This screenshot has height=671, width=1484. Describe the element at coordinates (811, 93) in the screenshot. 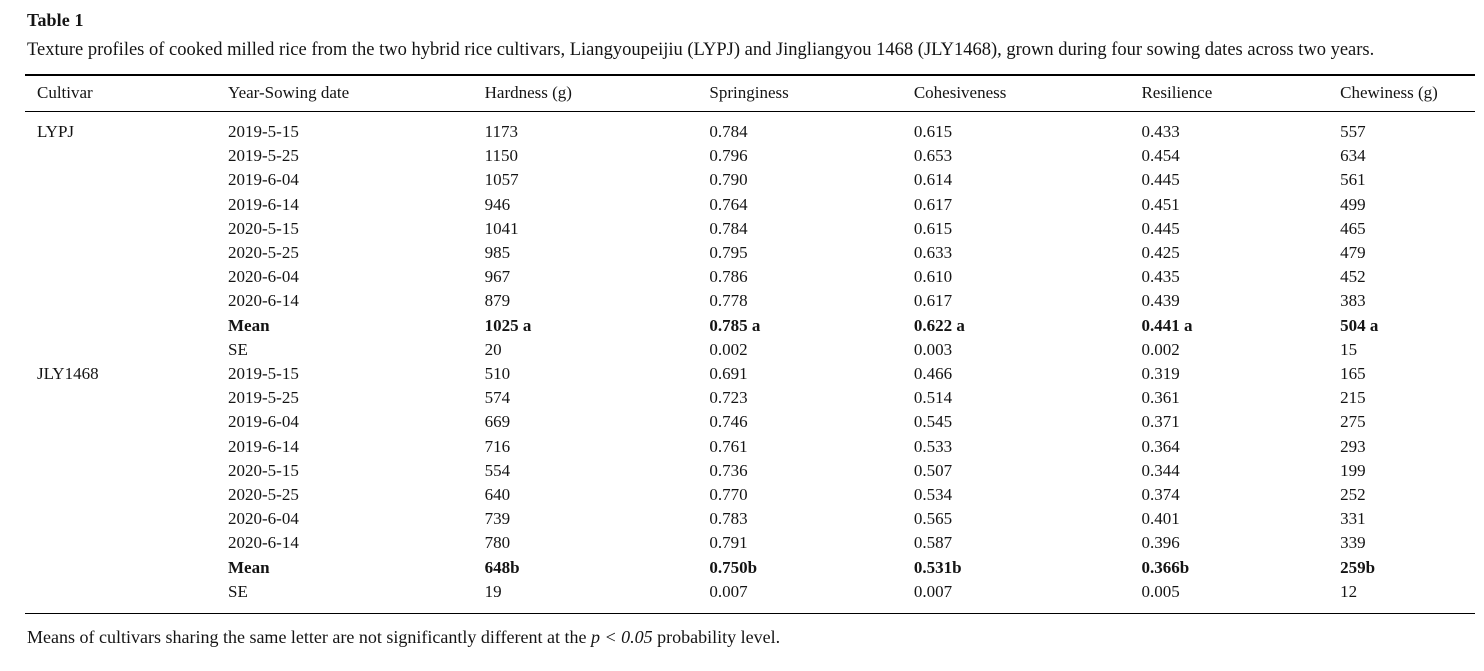

I see `column-header-springiness: Springiness` at that location.